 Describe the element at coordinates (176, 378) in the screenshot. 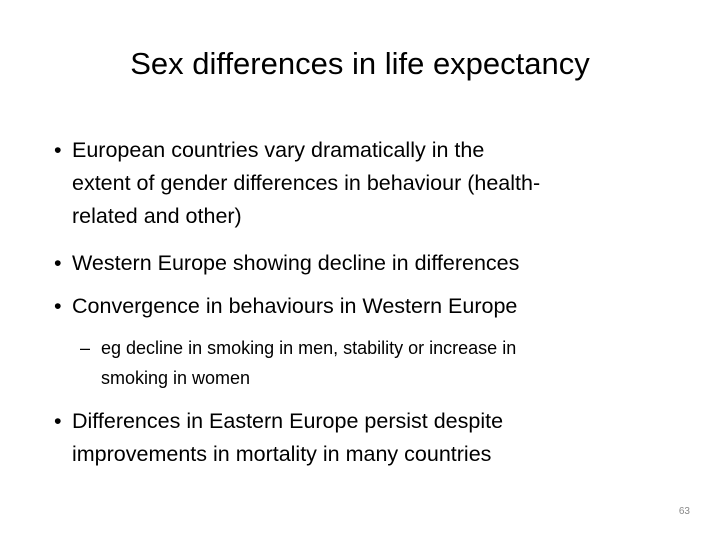

I see `sub-bullet-text: smoking in women` at that location.